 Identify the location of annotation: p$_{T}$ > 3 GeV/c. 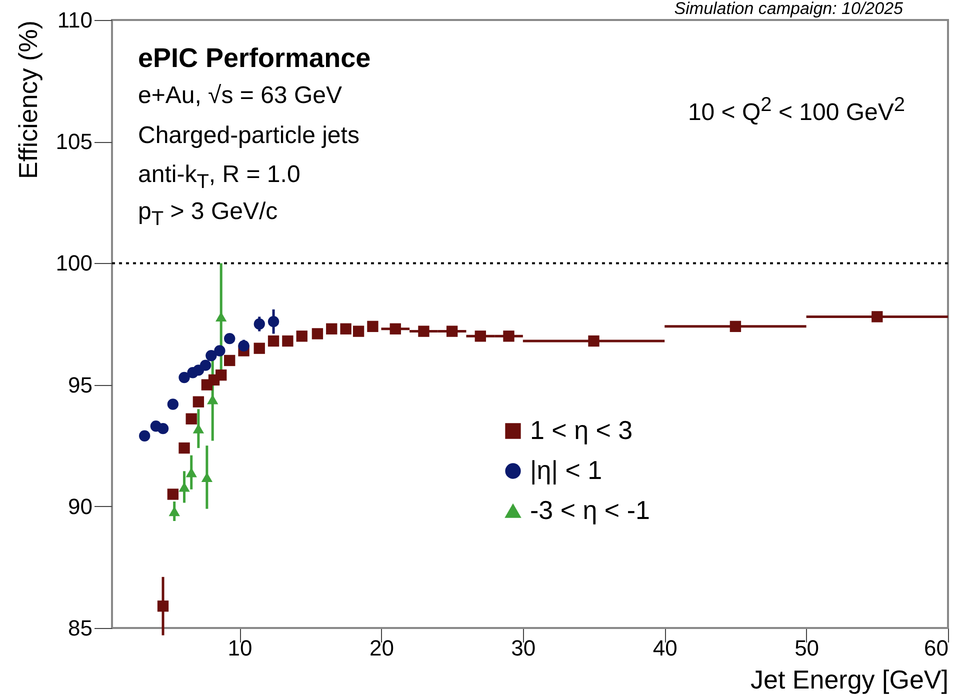
(208, 214).